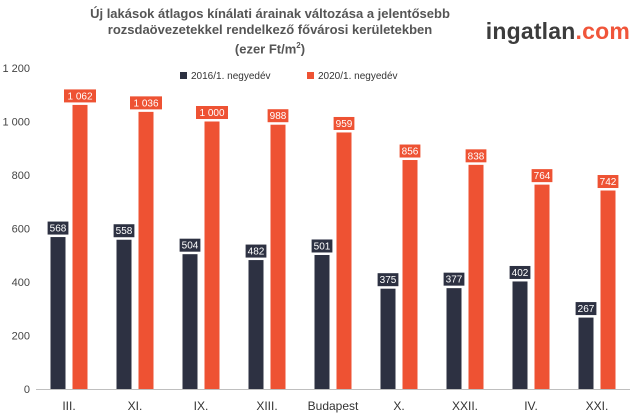  Describe the element at coordinates (21, 283) in the screenshot. I see `y-tick-label: 400` at that location.